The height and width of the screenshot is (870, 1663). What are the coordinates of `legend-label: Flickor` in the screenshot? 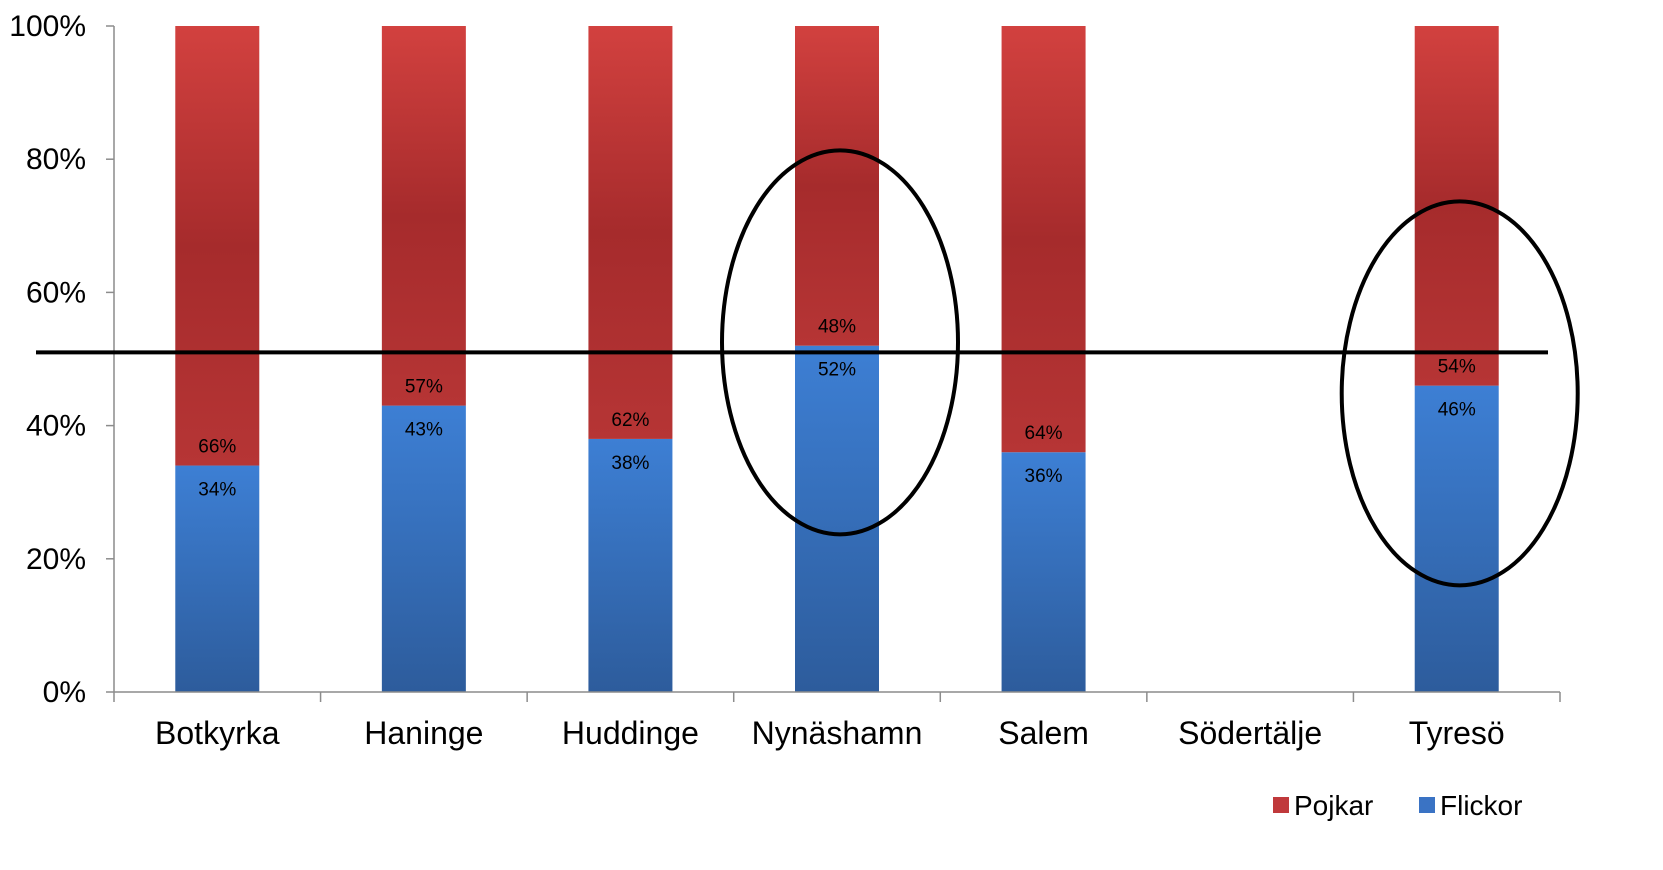 It's located at (1481, 805).